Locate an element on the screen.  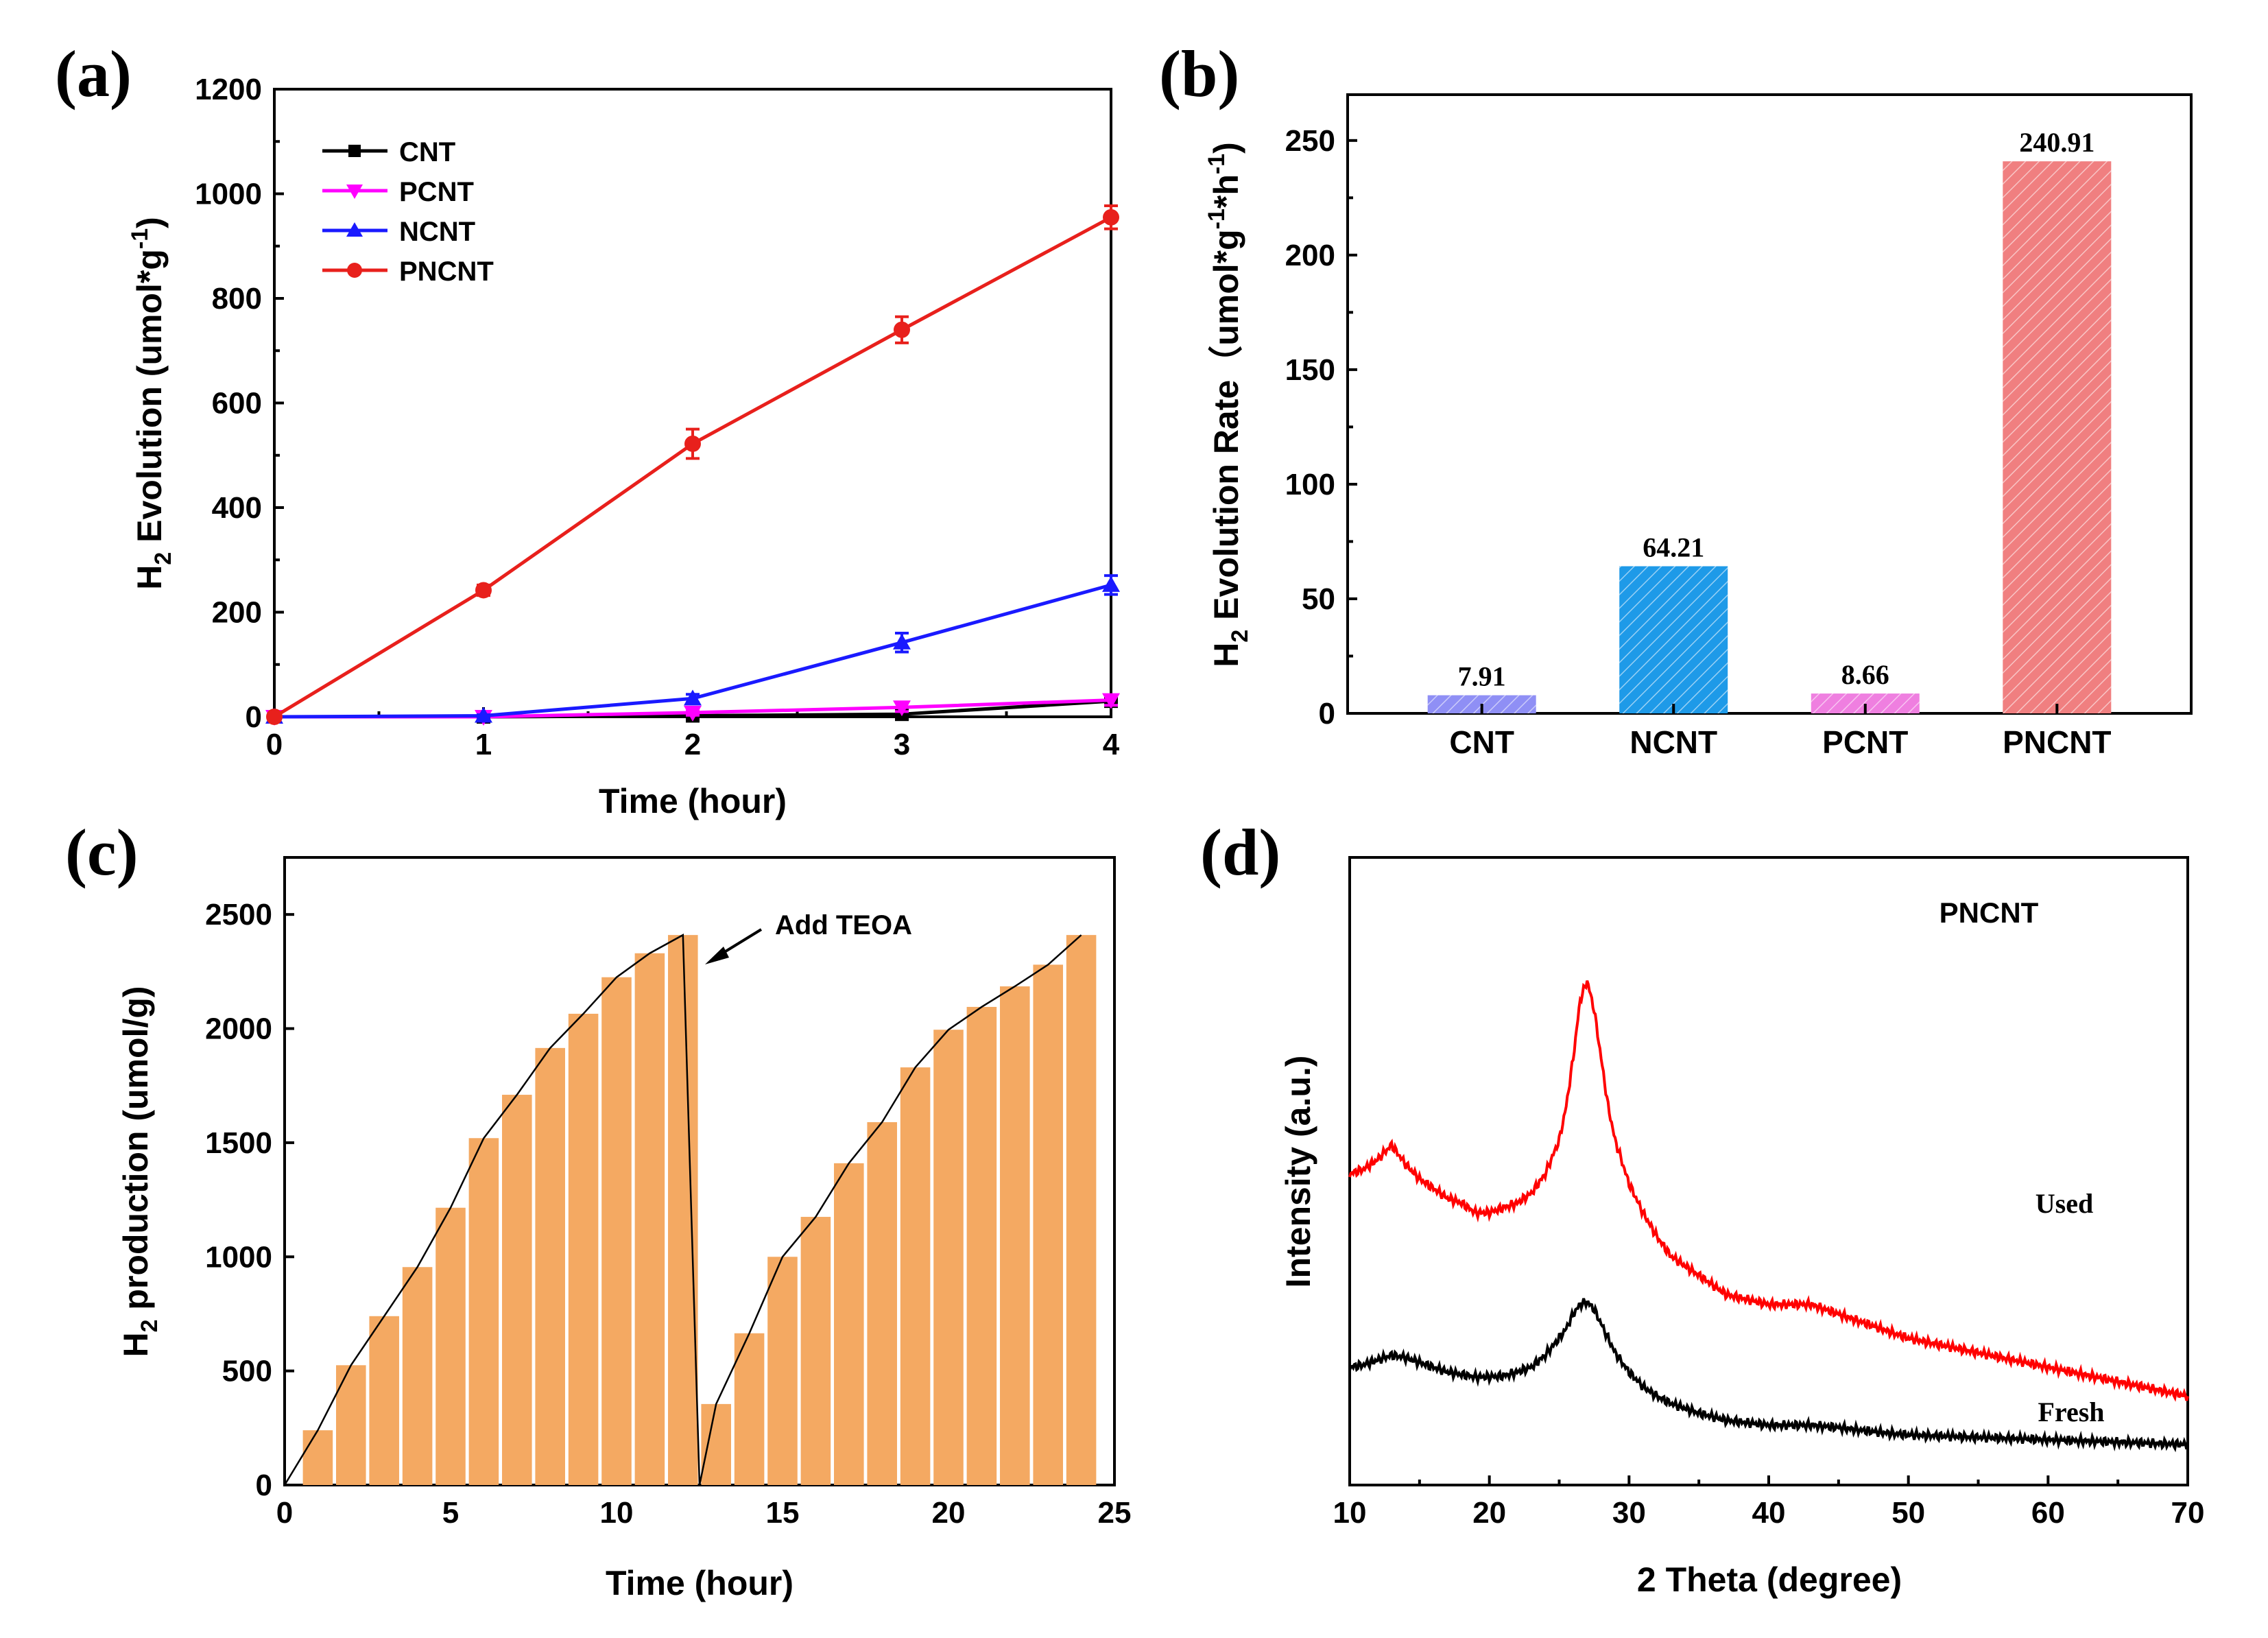
legend-cnt-label: CNT is located at coordinates (427, 152).